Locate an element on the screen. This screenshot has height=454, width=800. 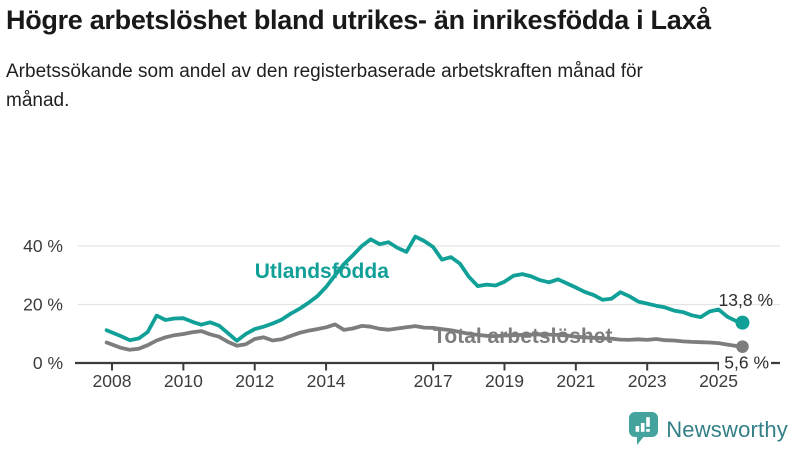
end-value-label-bg is located at coordinates (745, 363).